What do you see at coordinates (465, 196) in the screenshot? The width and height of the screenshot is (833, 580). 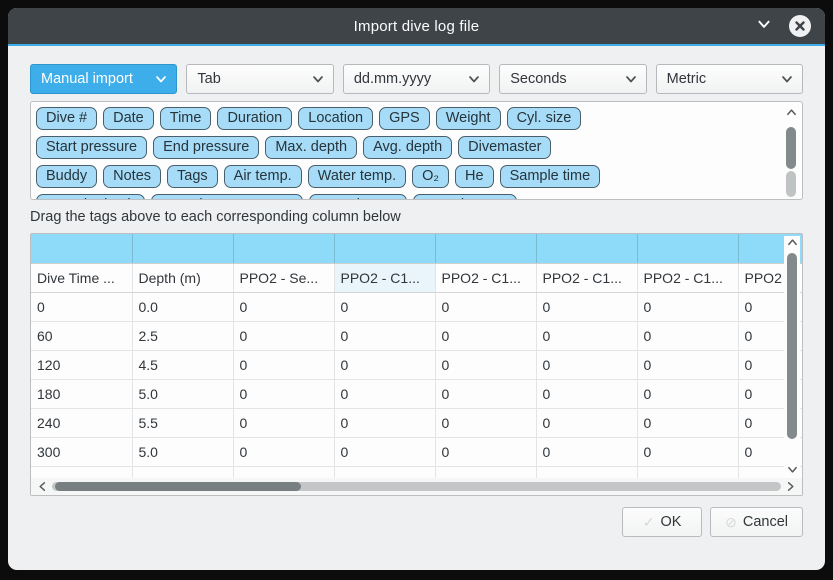 I see `tag-sample-cns: Sample CNS` at bounding box center [465, 196].